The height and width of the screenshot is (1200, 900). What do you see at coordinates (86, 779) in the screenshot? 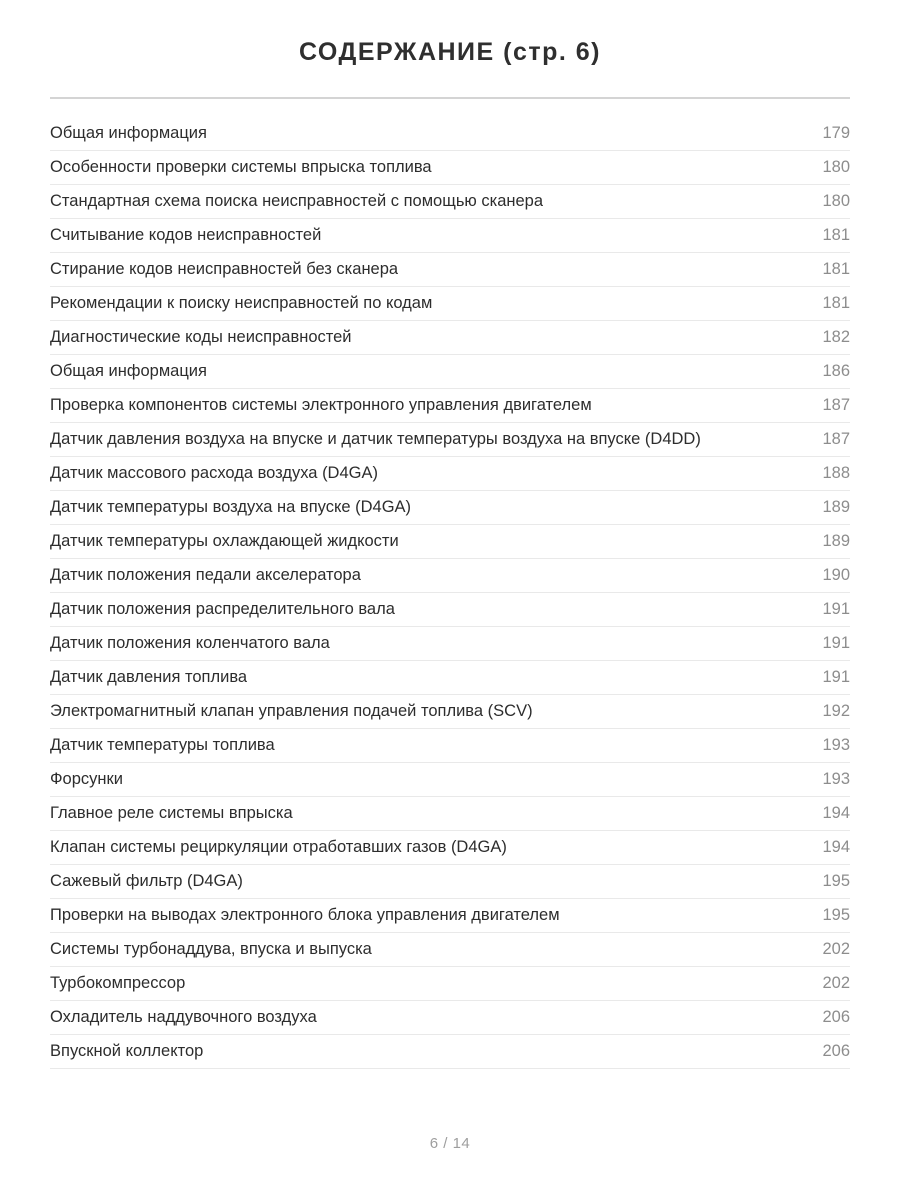
I see `toc-entry-label: Форсунки` at bounding box center [86, 779].